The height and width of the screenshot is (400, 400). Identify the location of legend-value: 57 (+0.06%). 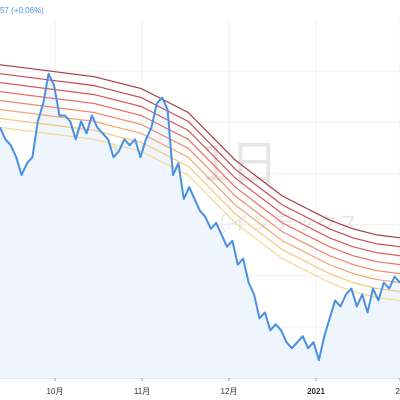
(22, 10).